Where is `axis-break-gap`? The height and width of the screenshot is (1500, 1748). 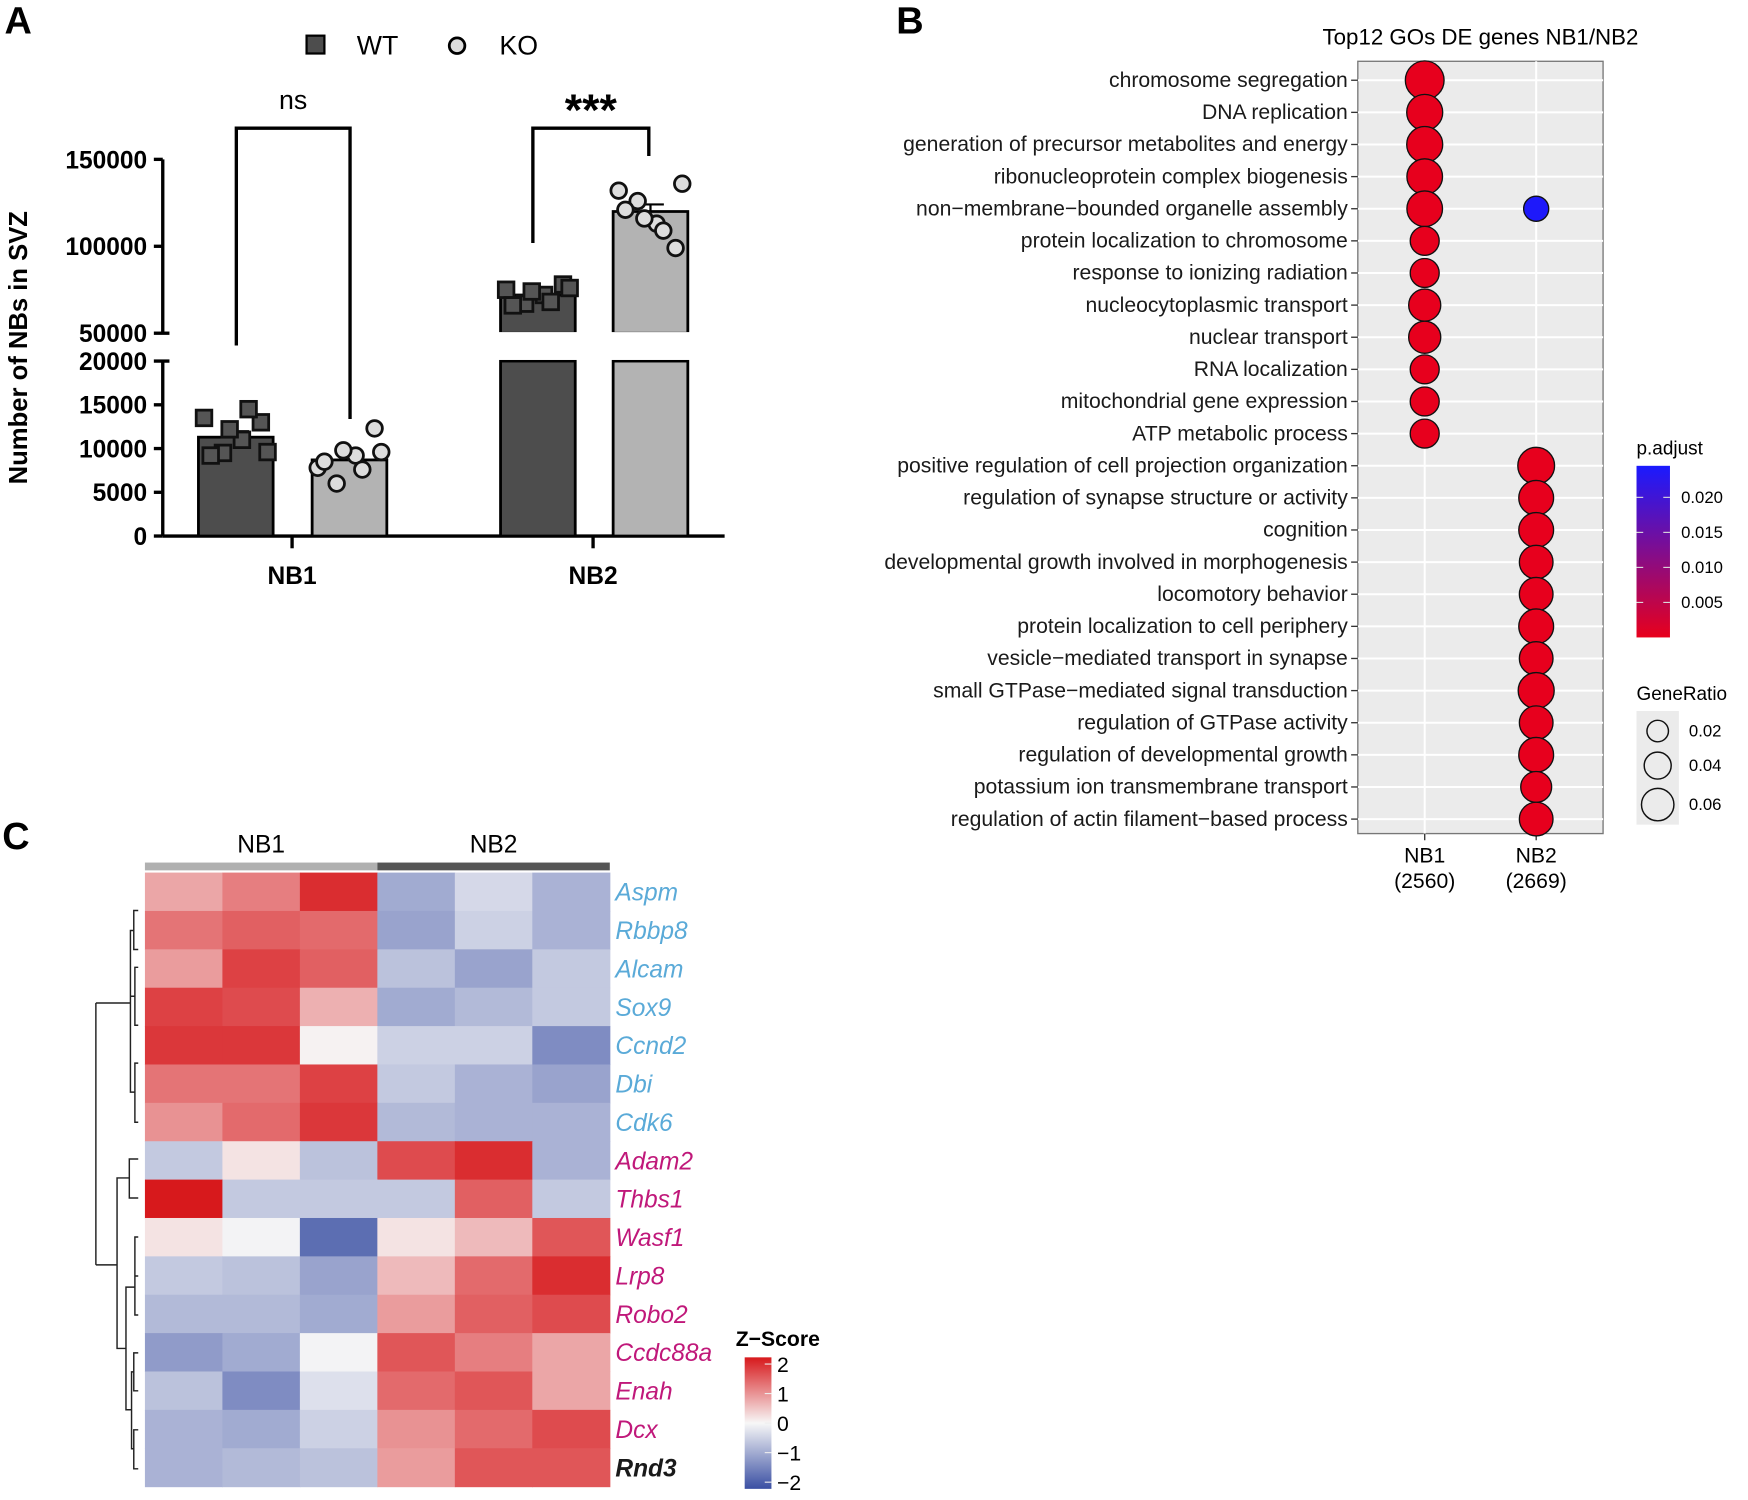 axis-break-gap is located at coordinates (538, 346).